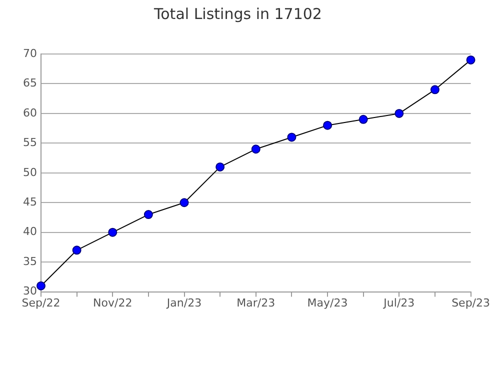  I want to click on y-tick-label: 45, so click(30, 201).